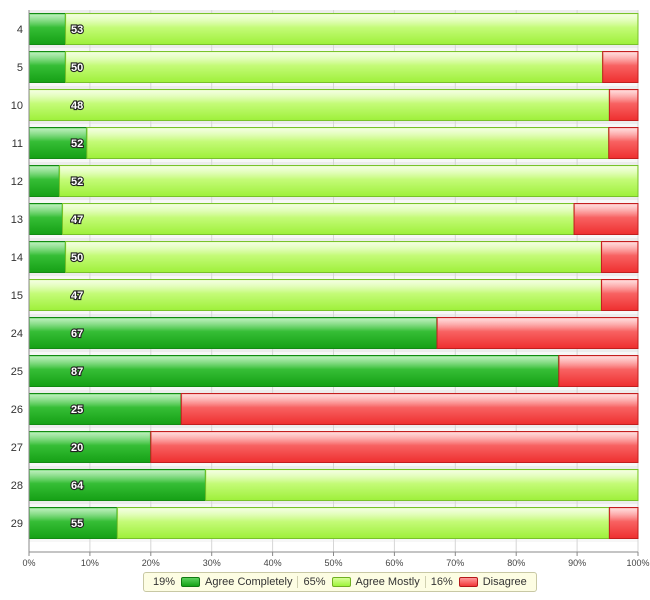 The height and width of the screenshot is (600, 650). What do you see at coordinates (516, 563) in the screenshot?
I see `x-tick-label: 80%` at bounding box center [516, 563].